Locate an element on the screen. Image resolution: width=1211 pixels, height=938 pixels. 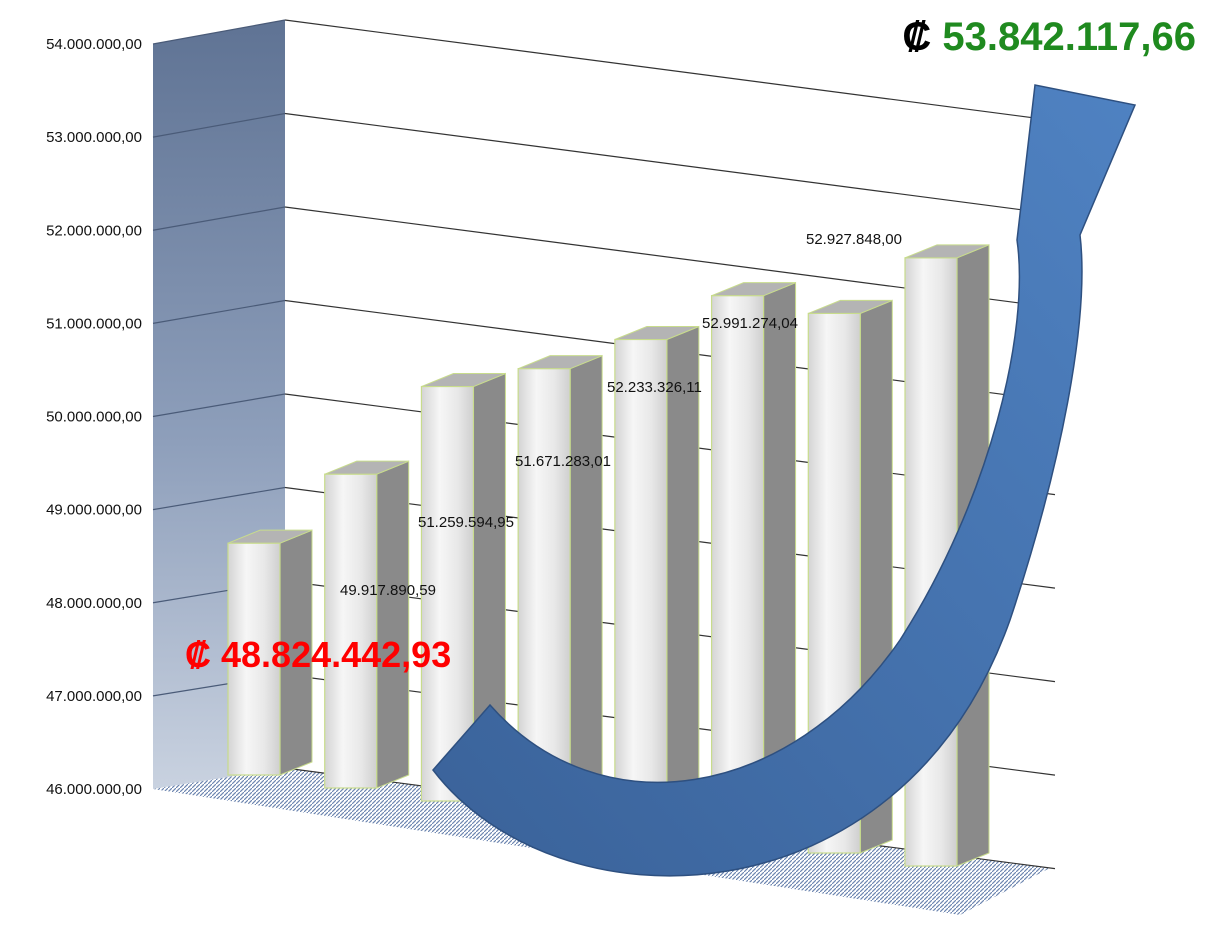
y-tick-label: 51.000.000,00 is located at coordinates (94, 323).